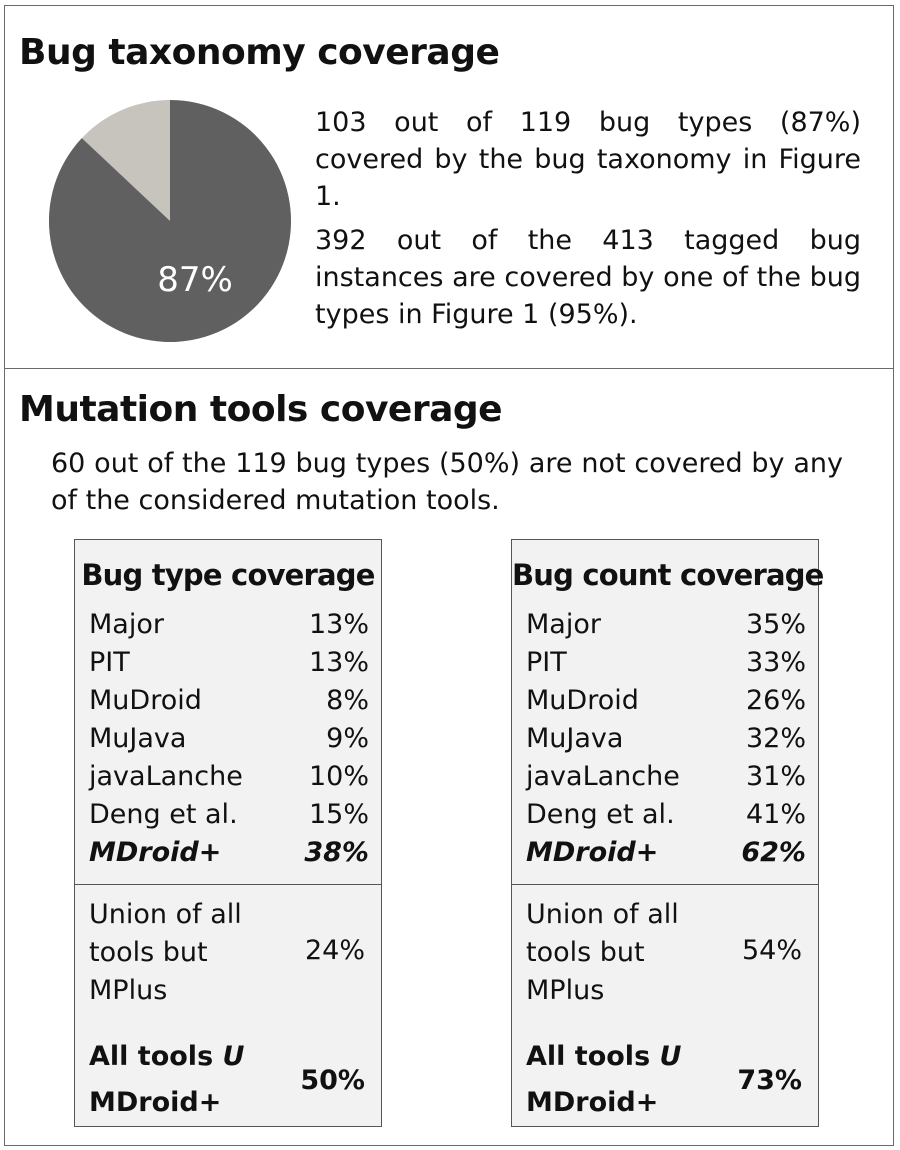 The image size is (900, 1150). I want to click on tool-value: 31%, so click(775, 776).